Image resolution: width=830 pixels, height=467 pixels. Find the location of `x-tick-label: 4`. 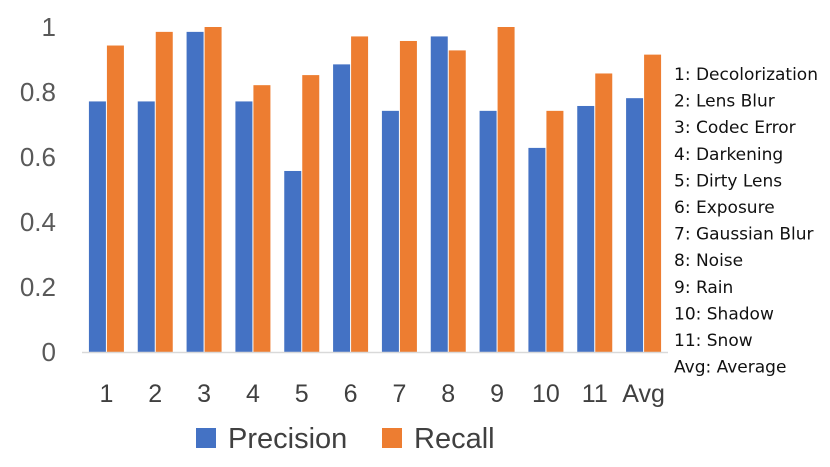

x-tick-label: 4 is located at coordinates (253, 394).